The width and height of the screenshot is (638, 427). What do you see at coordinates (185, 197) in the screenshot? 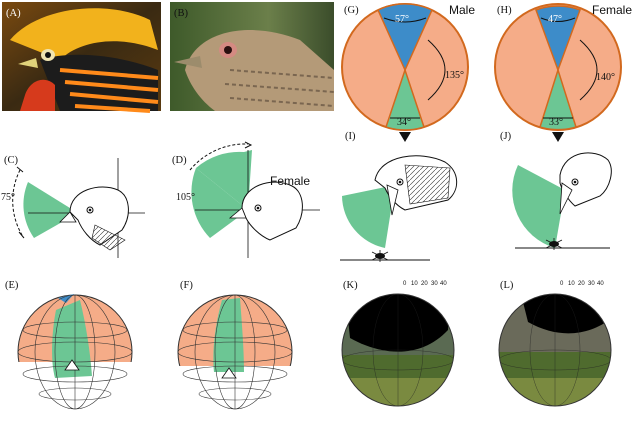
I see `vertical-angle-female: 105°` at bounding box center [185, 197].